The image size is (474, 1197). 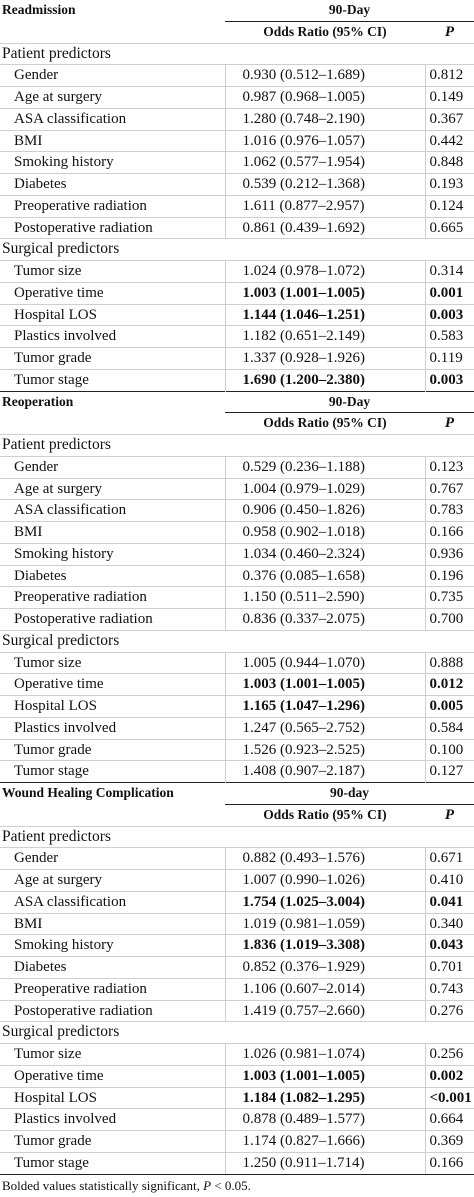 I want to click on odds-ratio-value: 1.836 (1.019–3.308), so click(x=324, y=945).